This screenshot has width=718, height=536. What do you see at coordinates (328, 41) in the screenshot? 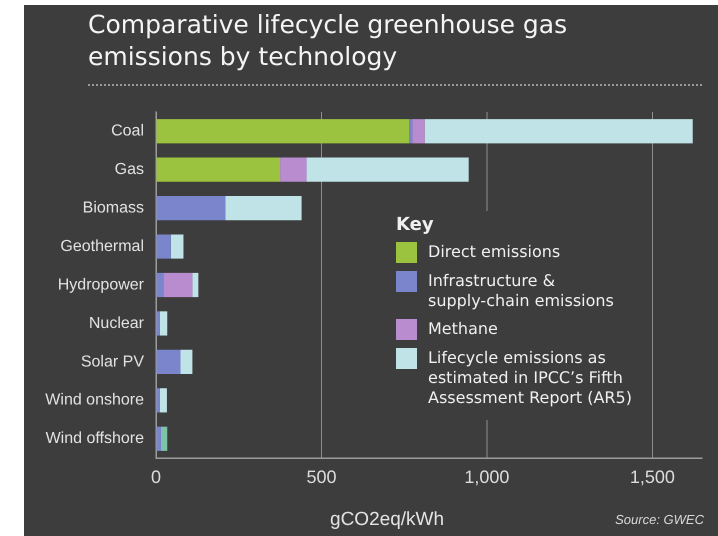
I see `chart-title: Comparative lifecycle greenhouse gas emissions by technology` at bounding box center [328, 41].